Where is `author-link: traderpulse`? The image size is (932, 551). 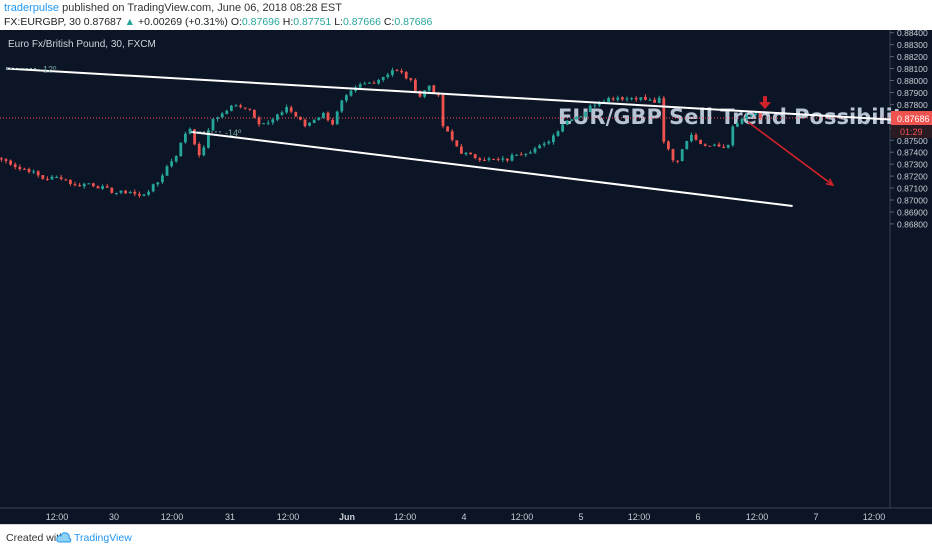
author-link: traderpulse is located at coordinates (32, 8).